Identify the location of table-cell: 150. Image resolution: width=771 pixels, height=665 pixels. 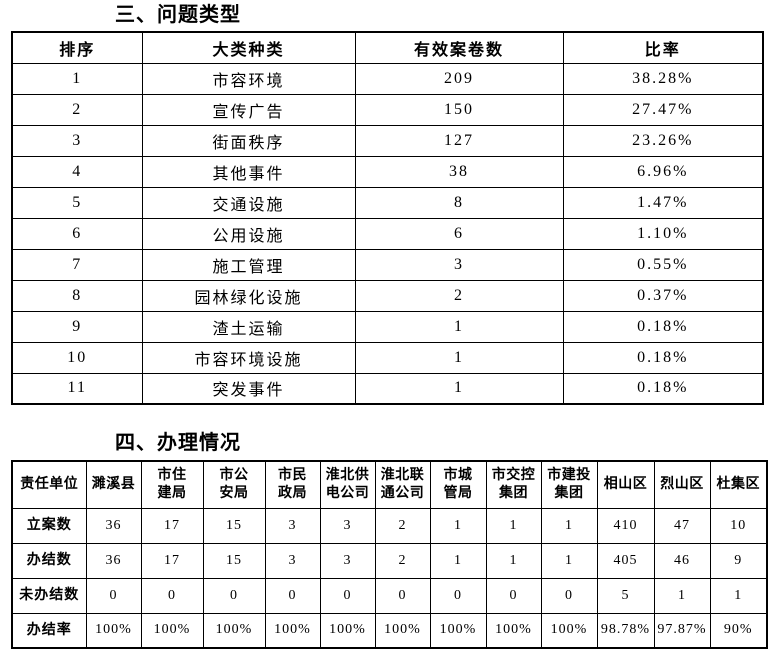
(459, 109).